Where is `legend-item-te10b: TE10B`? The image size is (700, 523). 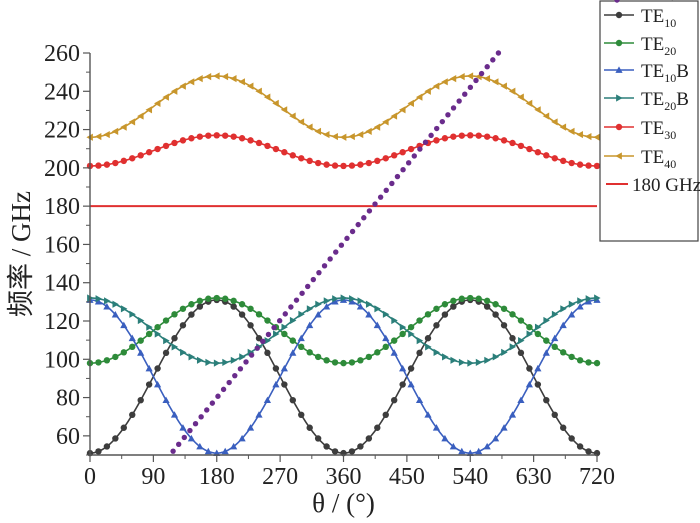
legend-item-te10b: TE10B is located at coordinates (646, 73).